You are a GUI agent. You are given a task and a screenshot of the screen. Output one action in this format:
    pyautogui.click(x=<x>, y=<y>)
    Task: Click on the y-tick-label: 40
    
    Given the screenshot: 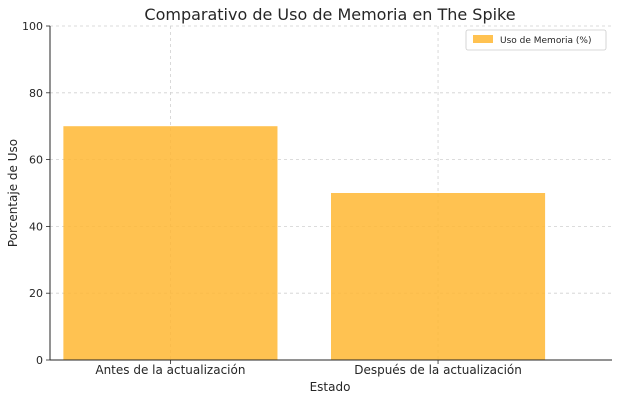 What is the action you would take?
    pyautogui.click(x=36, y=226)
    